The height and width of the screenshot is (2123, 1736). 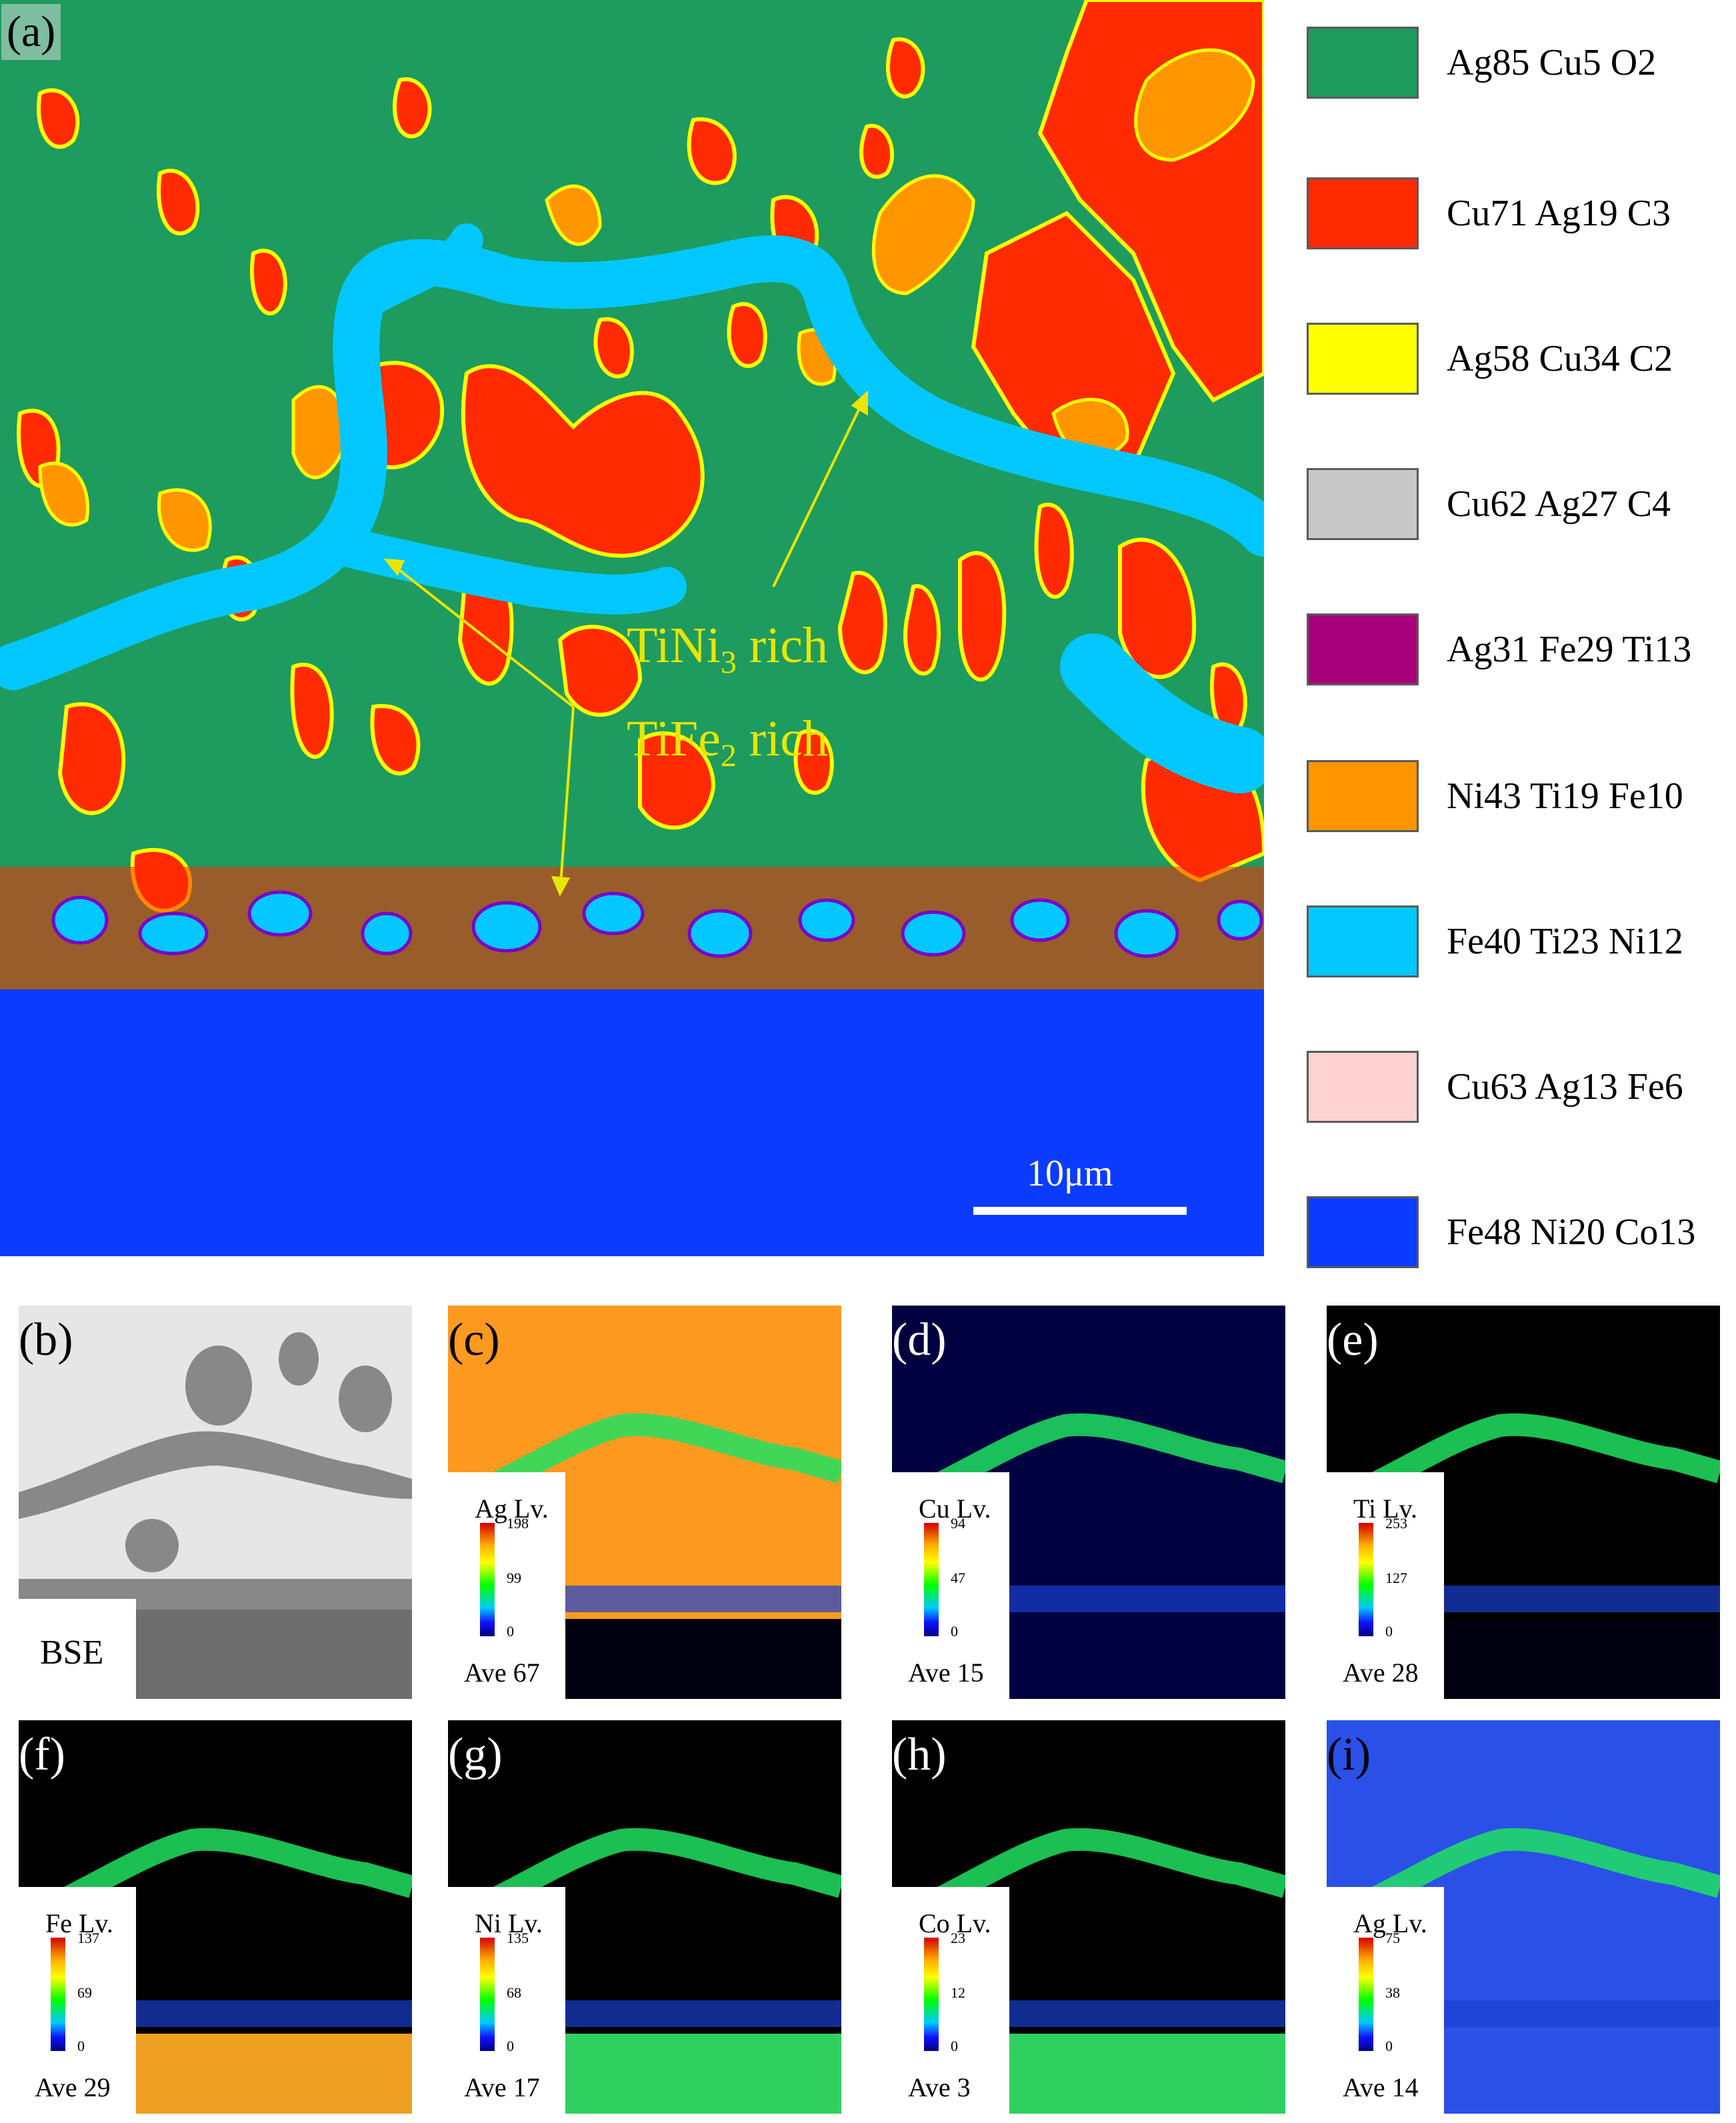 What do you see at coordinates (1569, 649) in the screenshot?
I see `legend-label: Ag31 Fe29 Ti13` at bounding box center [1569, 649].